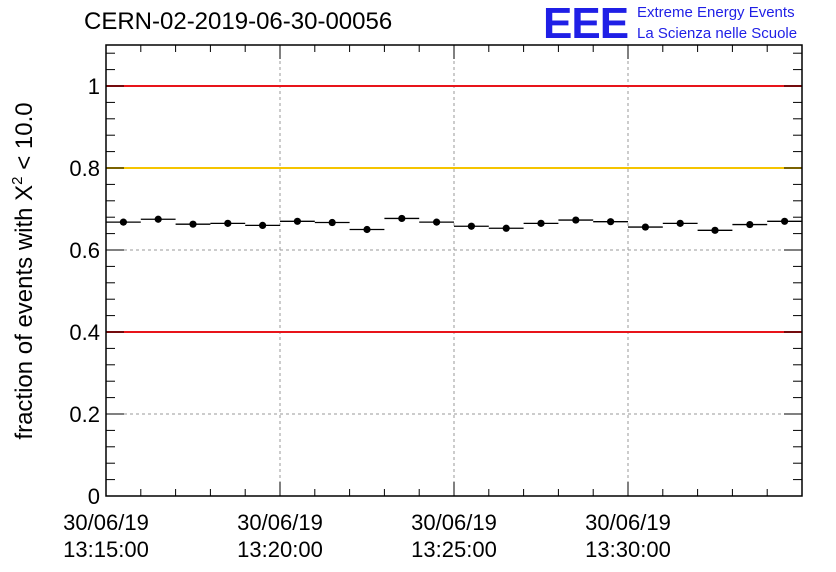 This screenshot has height=572, width=836. What do you see at coordinates (716, 12) in the screenshot?
I see `logo-line-1: Extreme Energy Events` at bounding box center [716, 12].